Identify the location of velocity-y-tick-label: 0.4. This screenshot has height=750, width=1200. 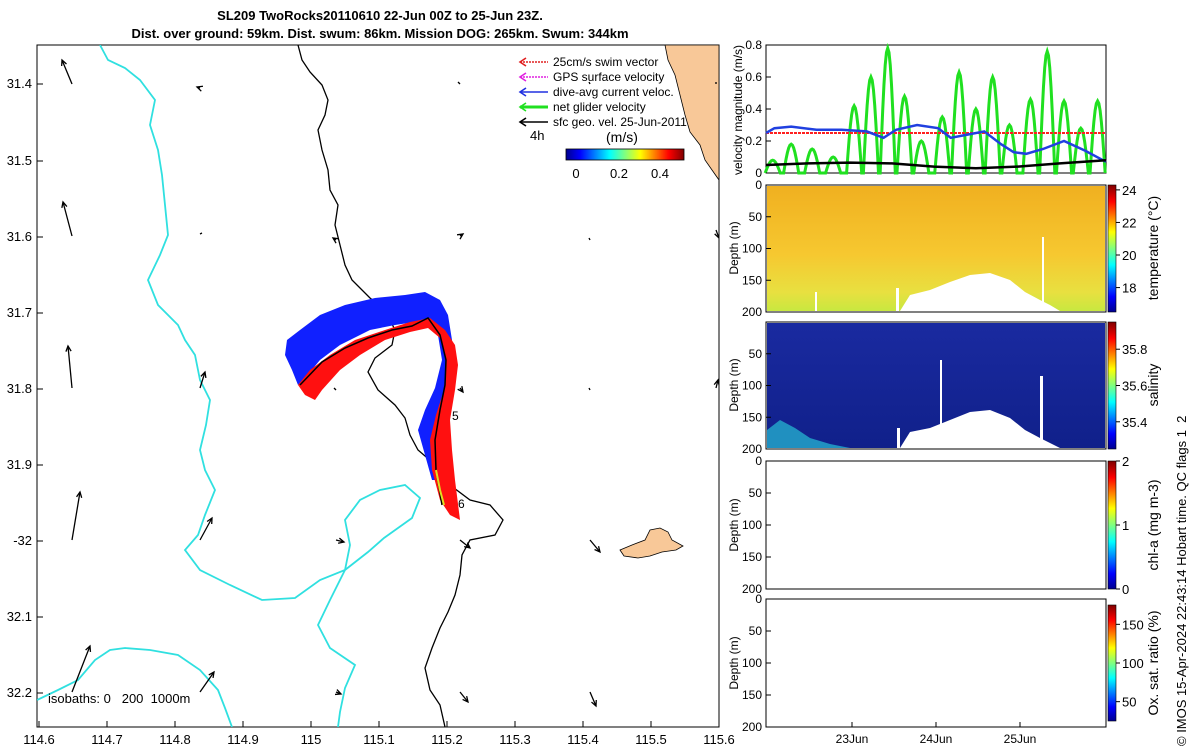
(753, 109).